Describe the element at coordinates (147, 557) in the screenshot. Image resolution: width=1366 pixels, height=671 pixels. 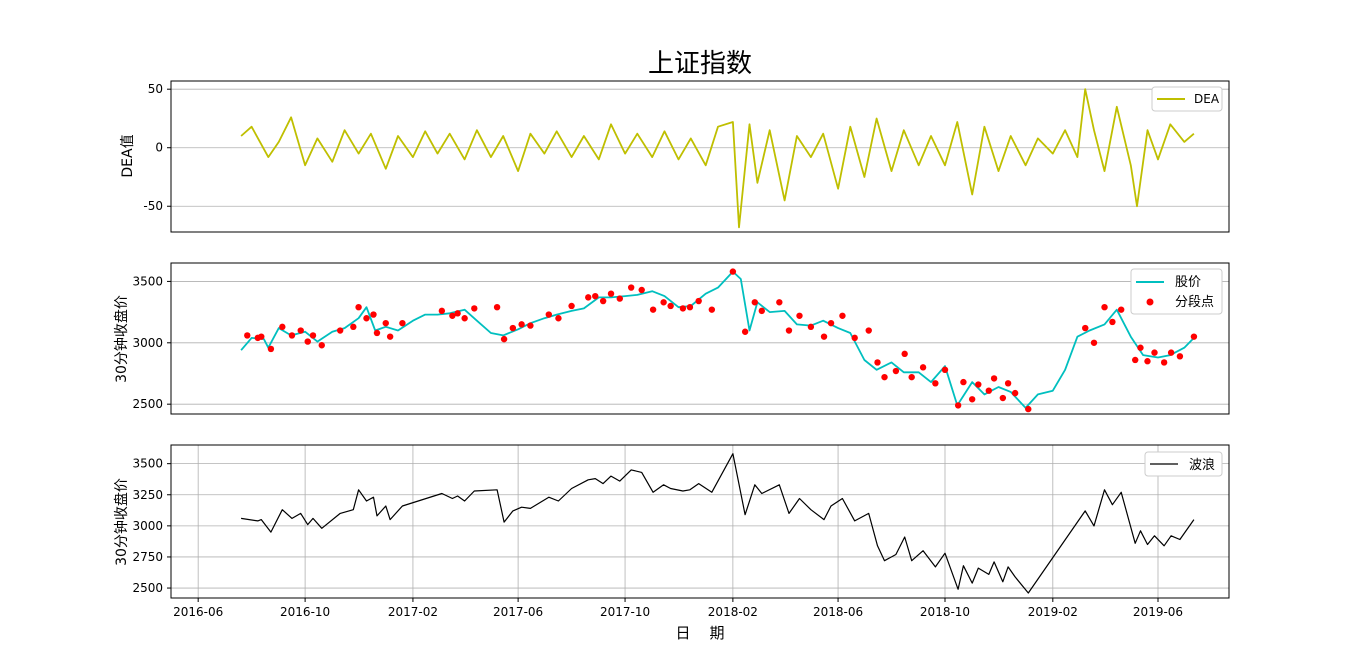
I see `wave-y-tick-label-3: 2750` at that location.